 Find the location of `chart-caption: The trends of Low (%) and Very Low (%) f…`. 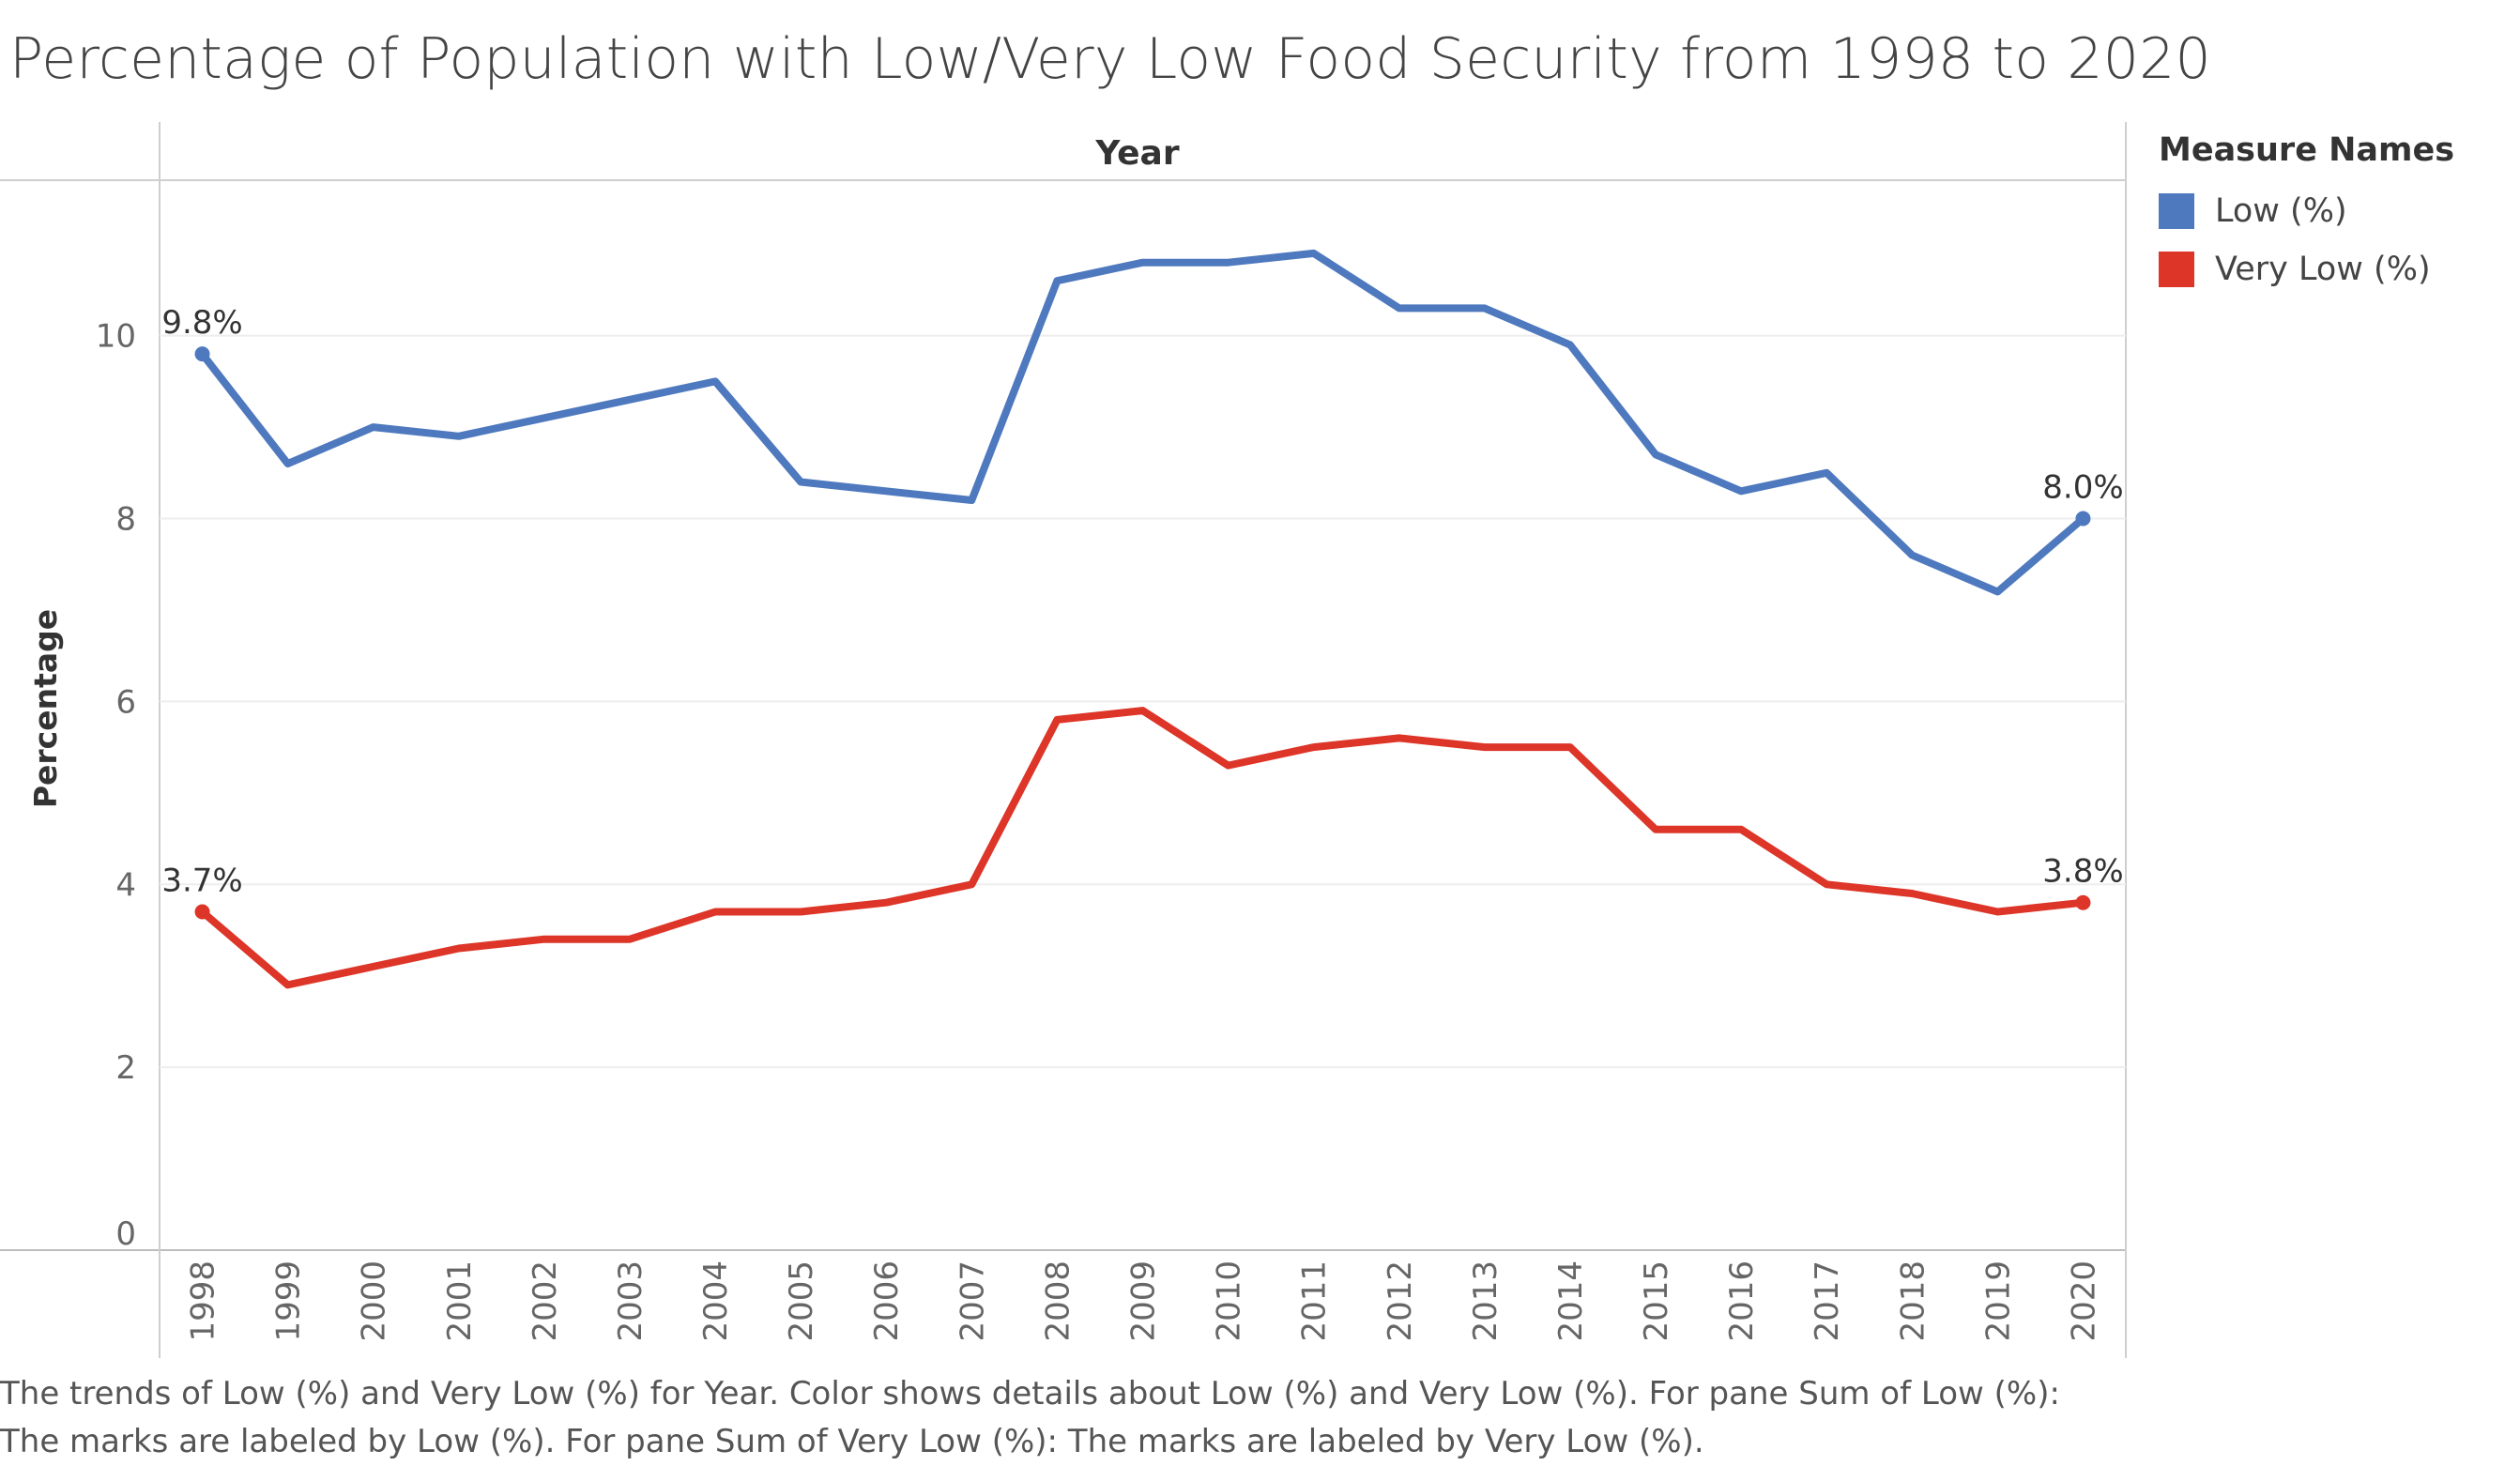

chart-caption: The trends of Low (%) and Very Low (%) f… is located at coordinates (1079, 1418).